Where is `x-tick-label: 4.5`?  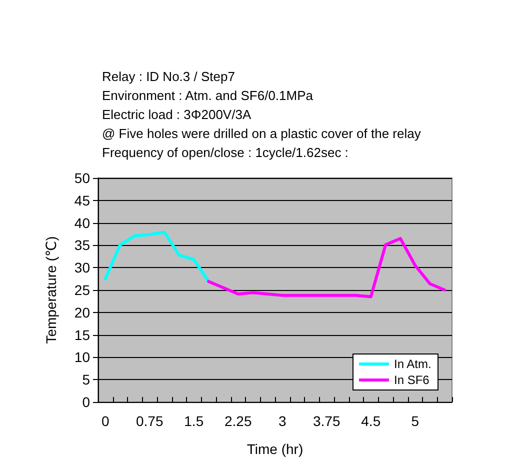
x-tick-label: 4.5 is located at coordinates (371, 421).